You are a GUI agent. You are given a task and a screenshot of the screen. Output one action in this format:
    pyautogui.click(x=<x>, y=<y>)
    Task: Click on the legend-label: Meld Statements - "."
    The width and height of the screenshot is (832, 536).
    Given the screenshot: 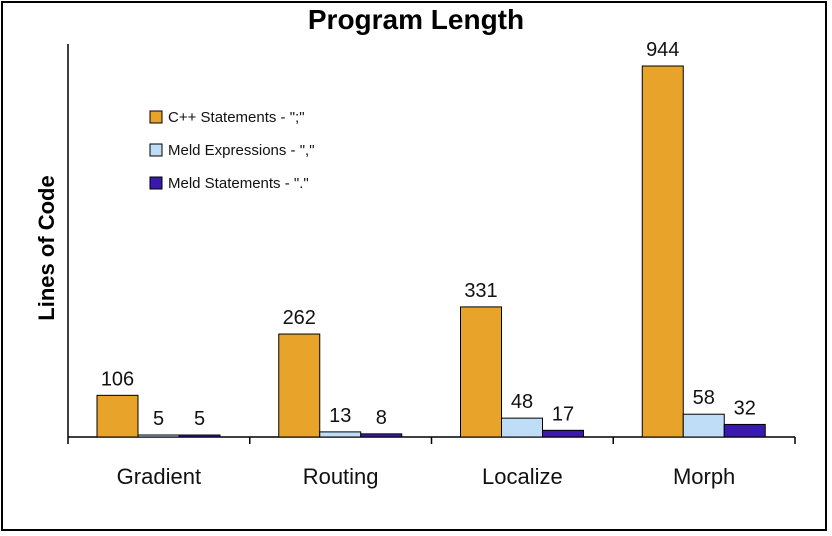 What is the action you would take?
    pyautogui.click(x=238, y=183)
    